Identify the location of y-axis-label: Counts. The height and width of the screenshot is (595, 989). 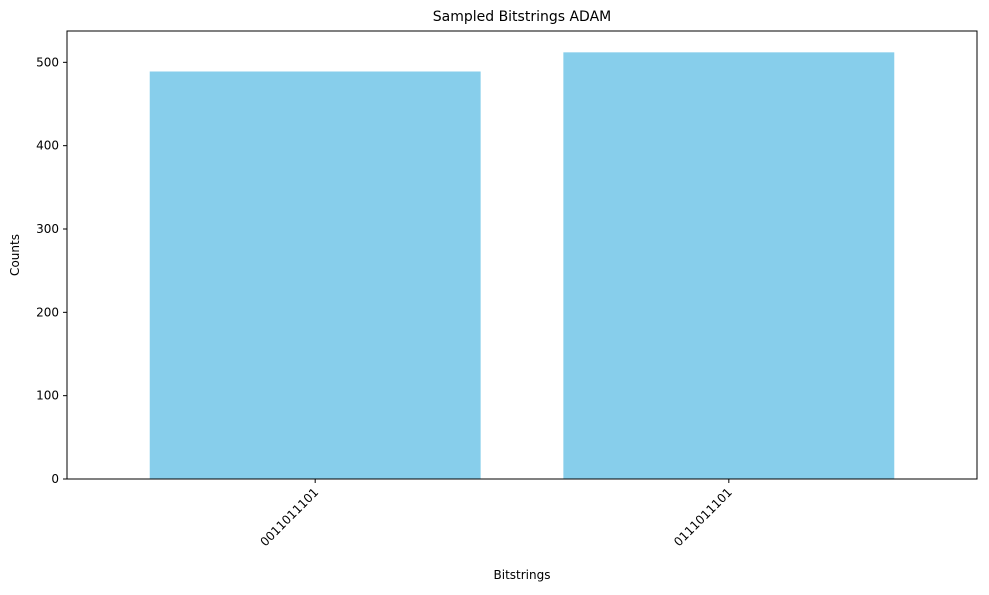
(15, 255).